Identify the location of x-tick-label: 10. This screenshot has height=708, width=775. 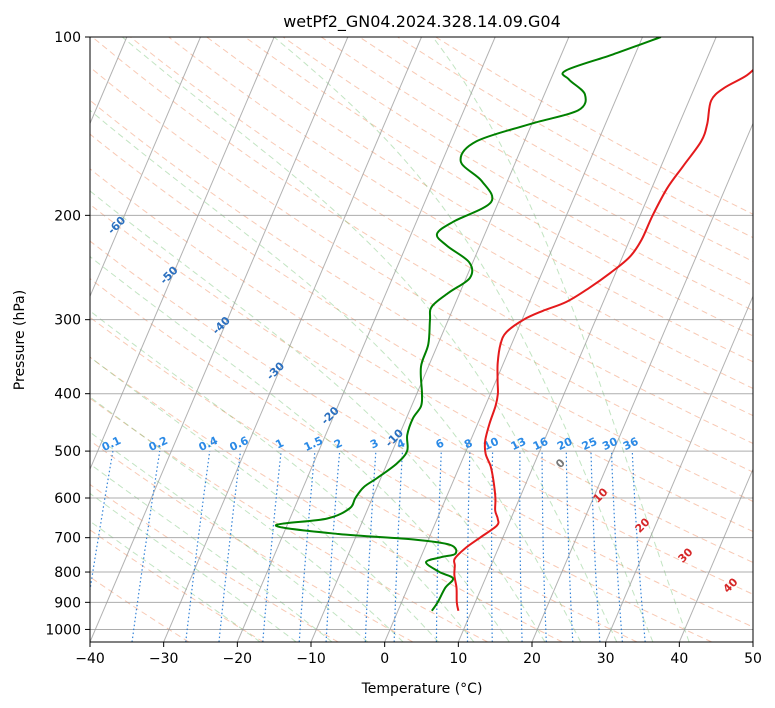
(458, 659).